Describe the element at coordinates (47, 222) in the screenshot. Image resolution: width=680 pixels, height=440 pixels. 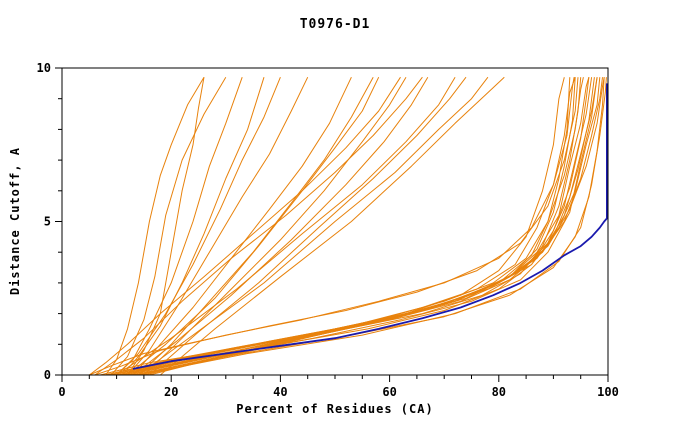
I see `y-tick-label: 5` at that location.